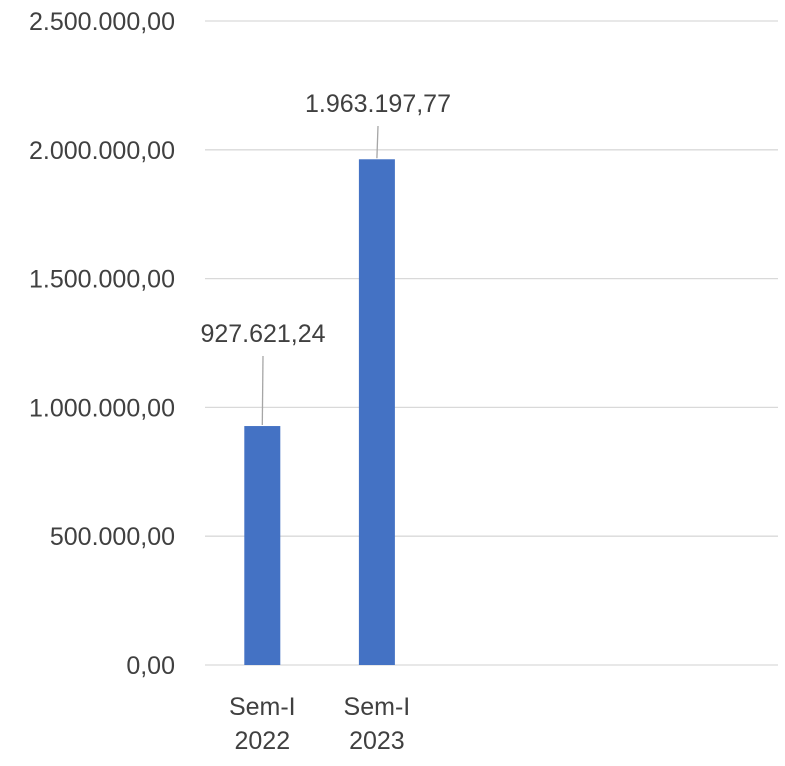 The width and height of the screenshot is (785, 766). I want to click on y-tick-label: 1.000.000,00, so click(102, 408).